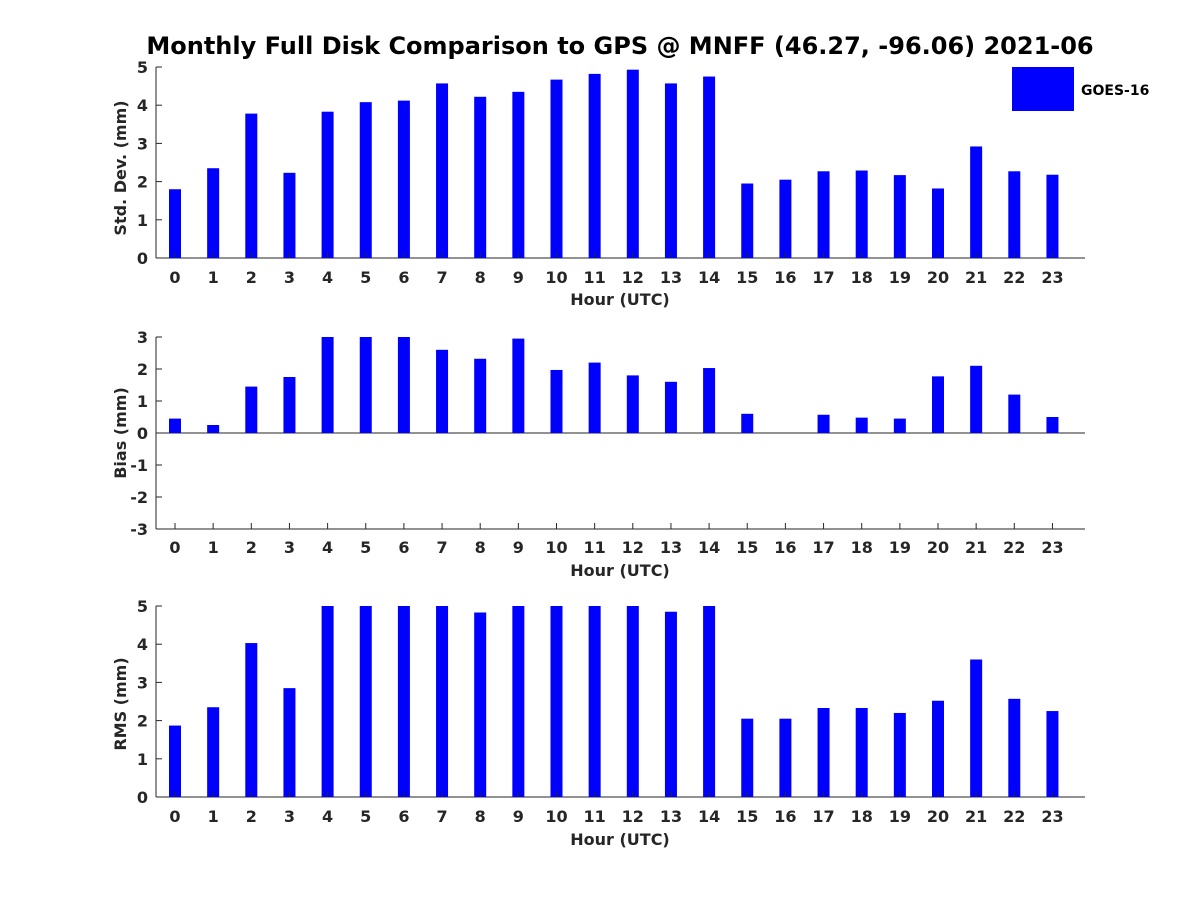 The height and width of the screenshot is (900, 1200). I want to click on x-tick-label: 3, so click(289, 277).